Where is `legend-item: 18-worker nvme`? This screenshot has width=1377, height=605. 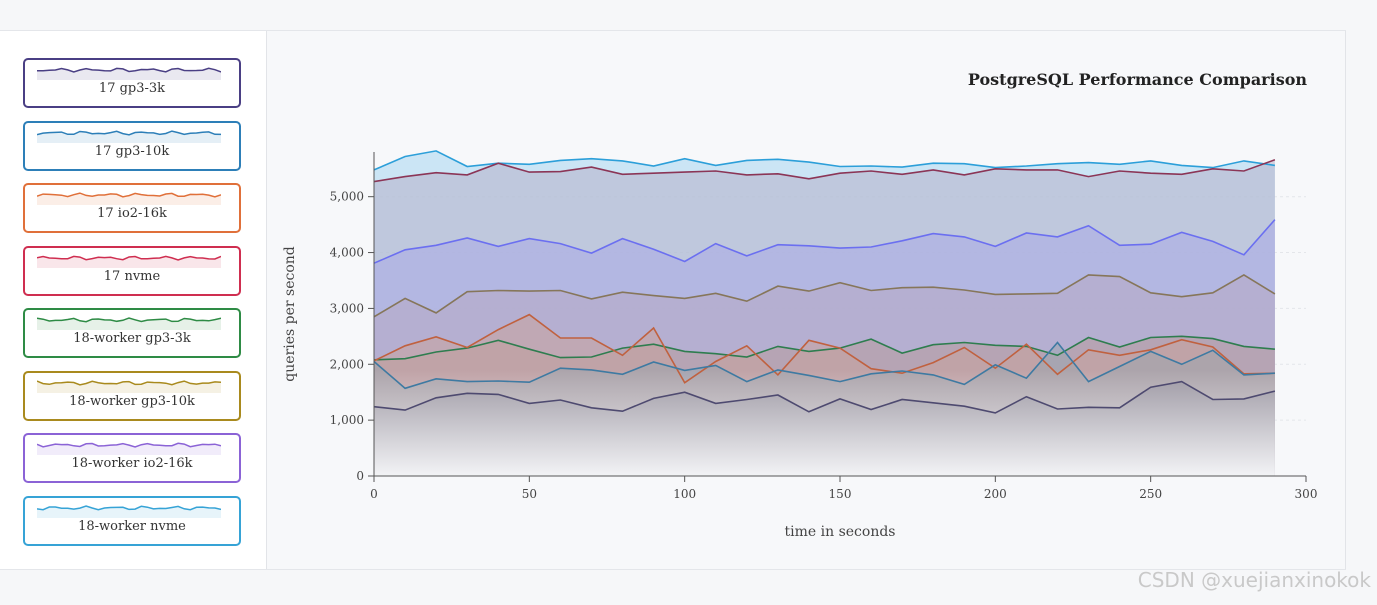
legend-item: 18-worker nvme is located at coordinates (132, 520).